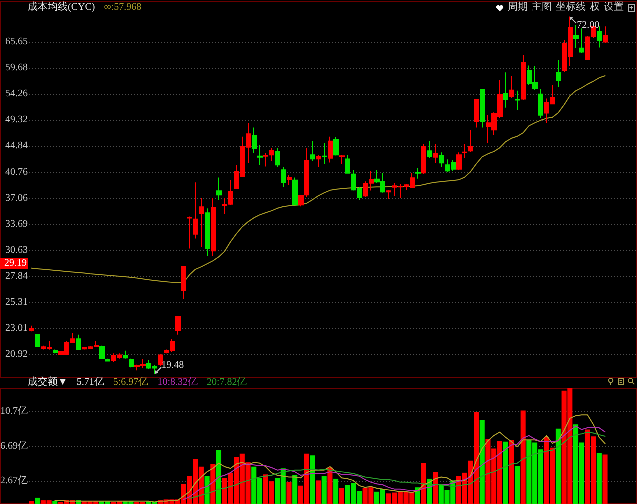 Image resolution: width=637 pixels, height=504 pixels. I want to click on text: 20:7.82亿, so click(227, 382).